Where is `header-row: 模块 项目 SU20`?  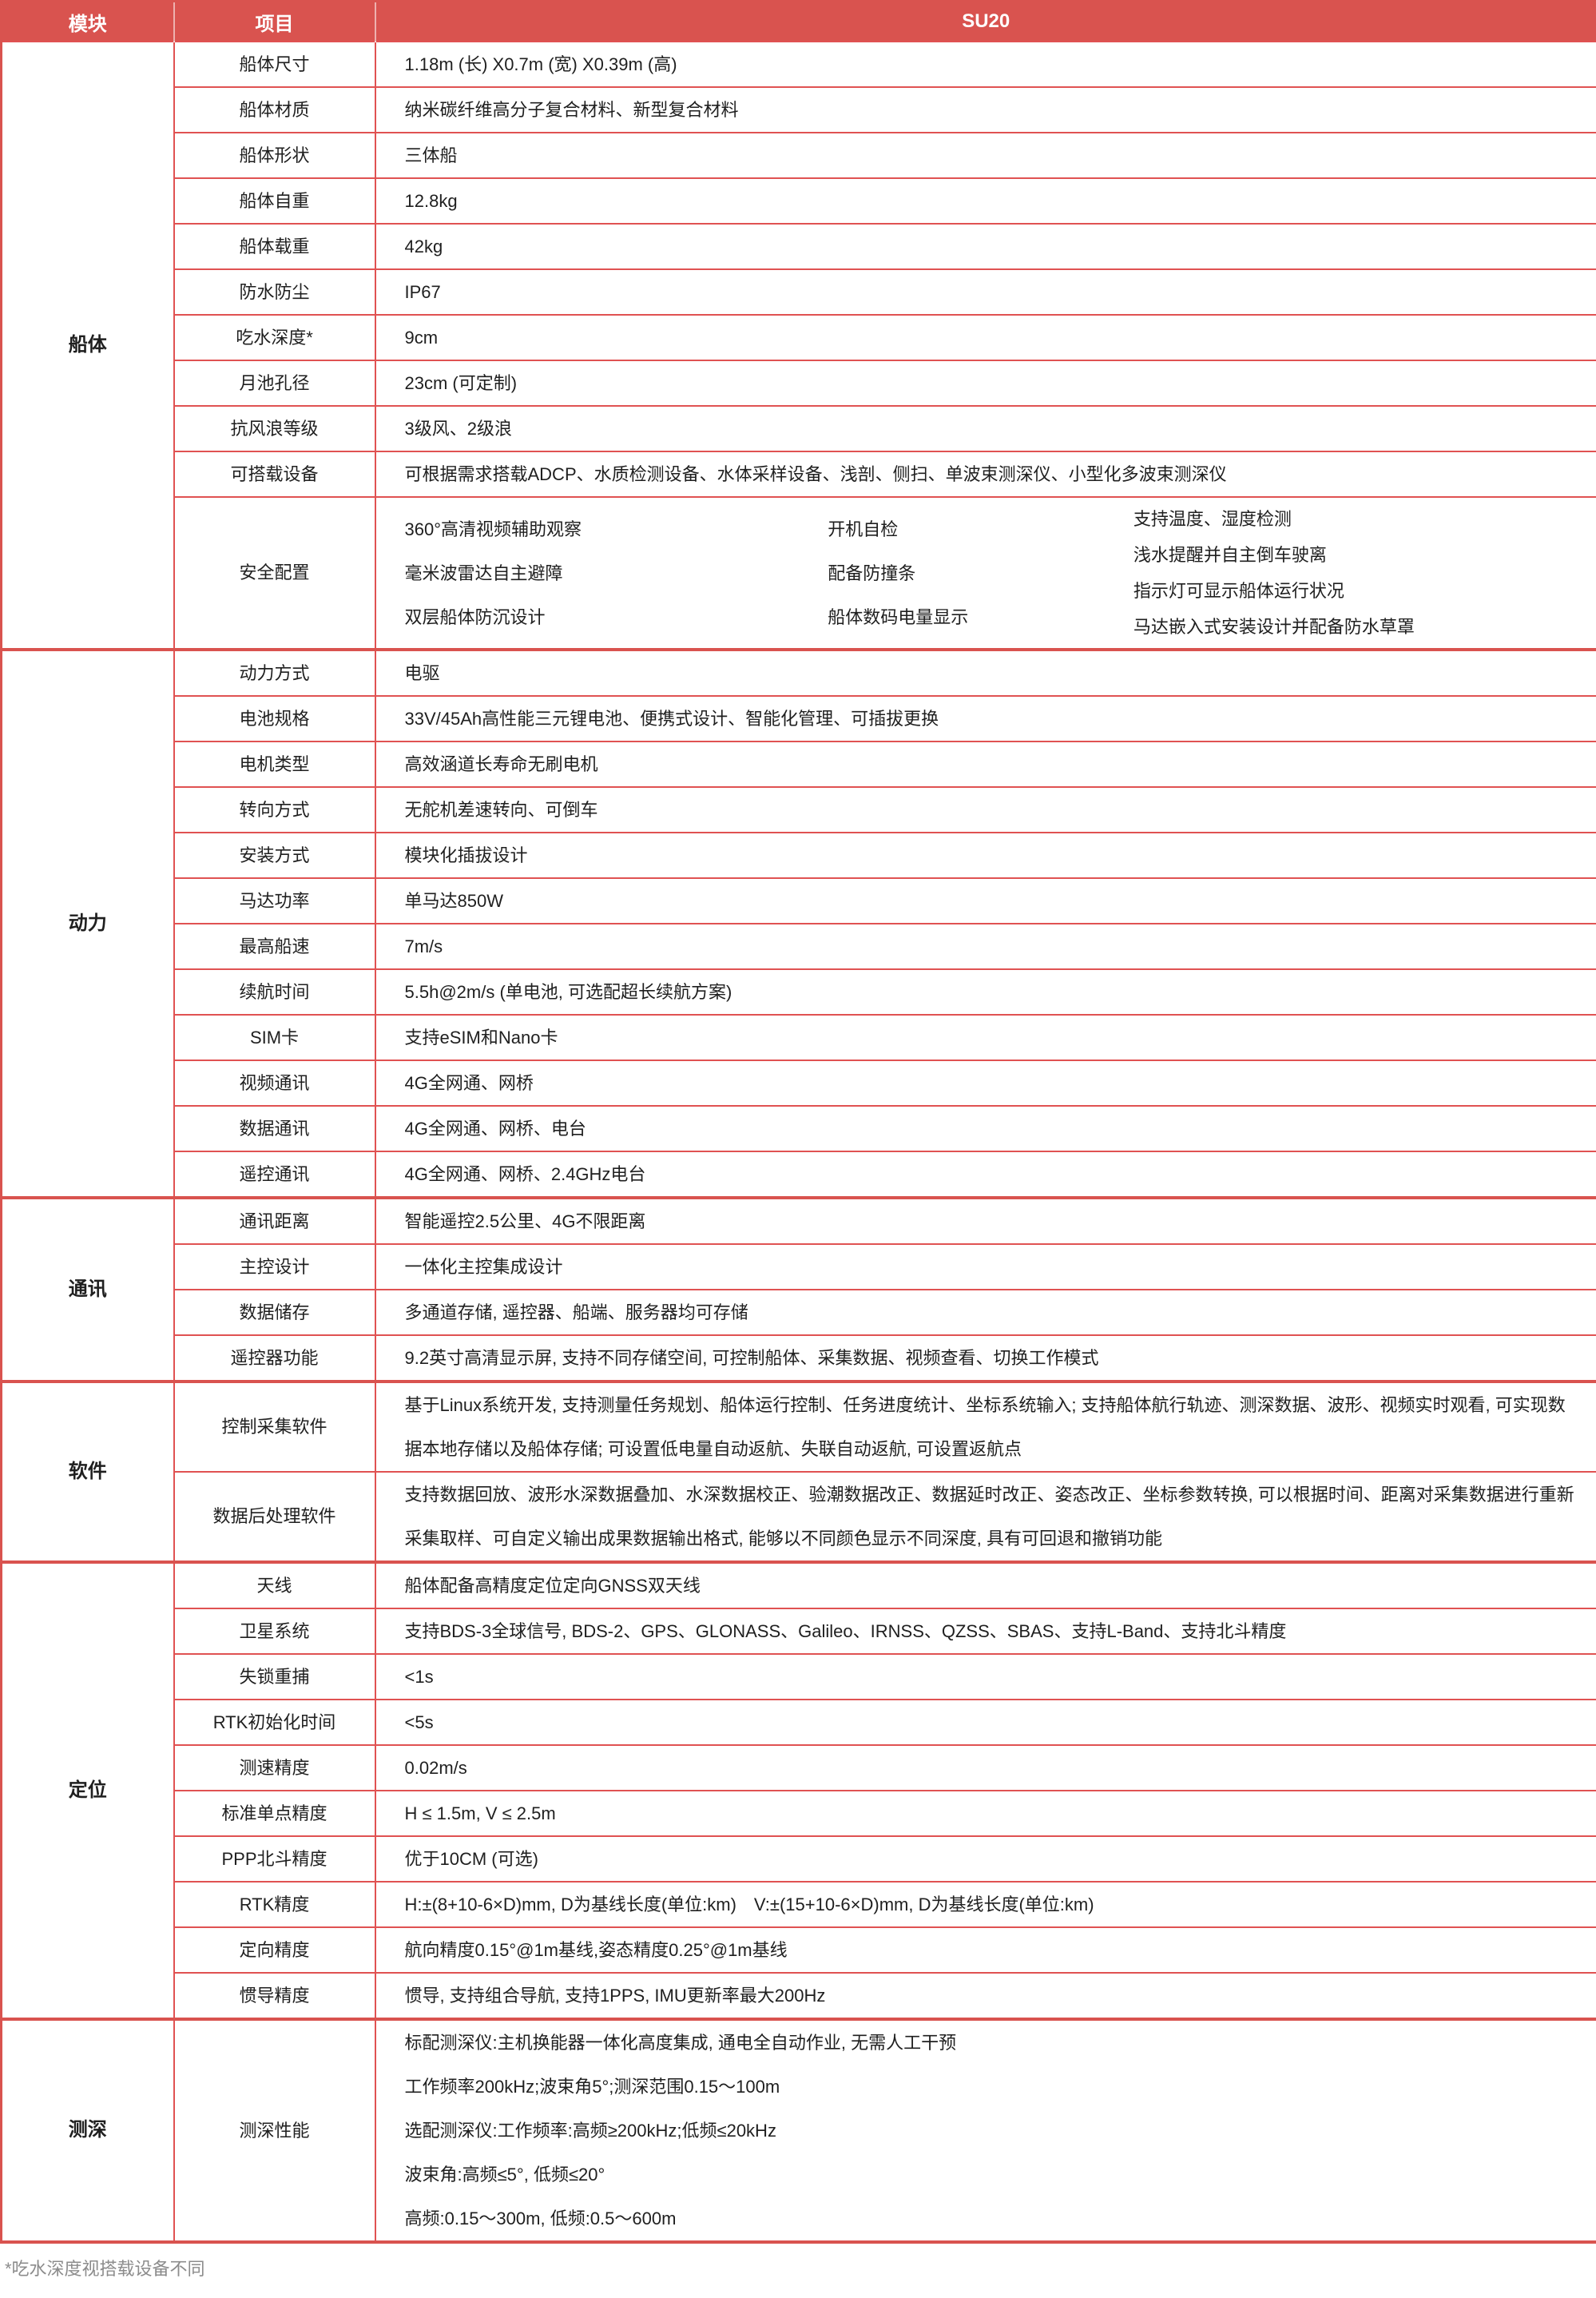 header-row: 模块 项目 SU20 is located at coordinates (799, 22).